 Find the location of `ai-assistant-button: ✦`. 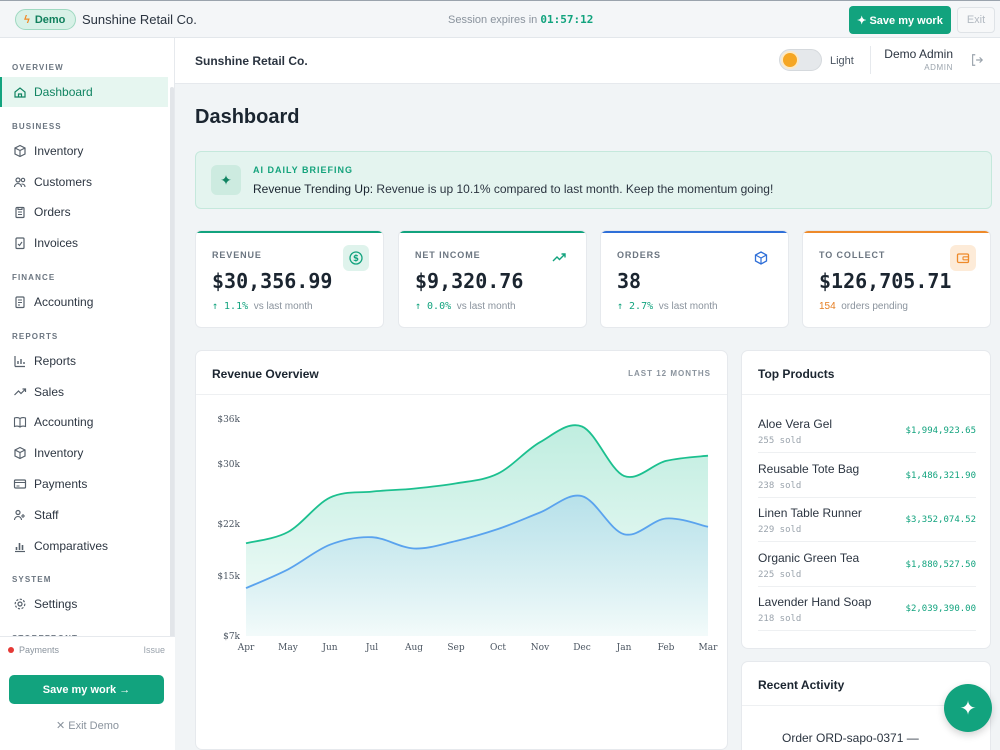

ai-assistant-button: ✦ is located at coordinates (968, 708).